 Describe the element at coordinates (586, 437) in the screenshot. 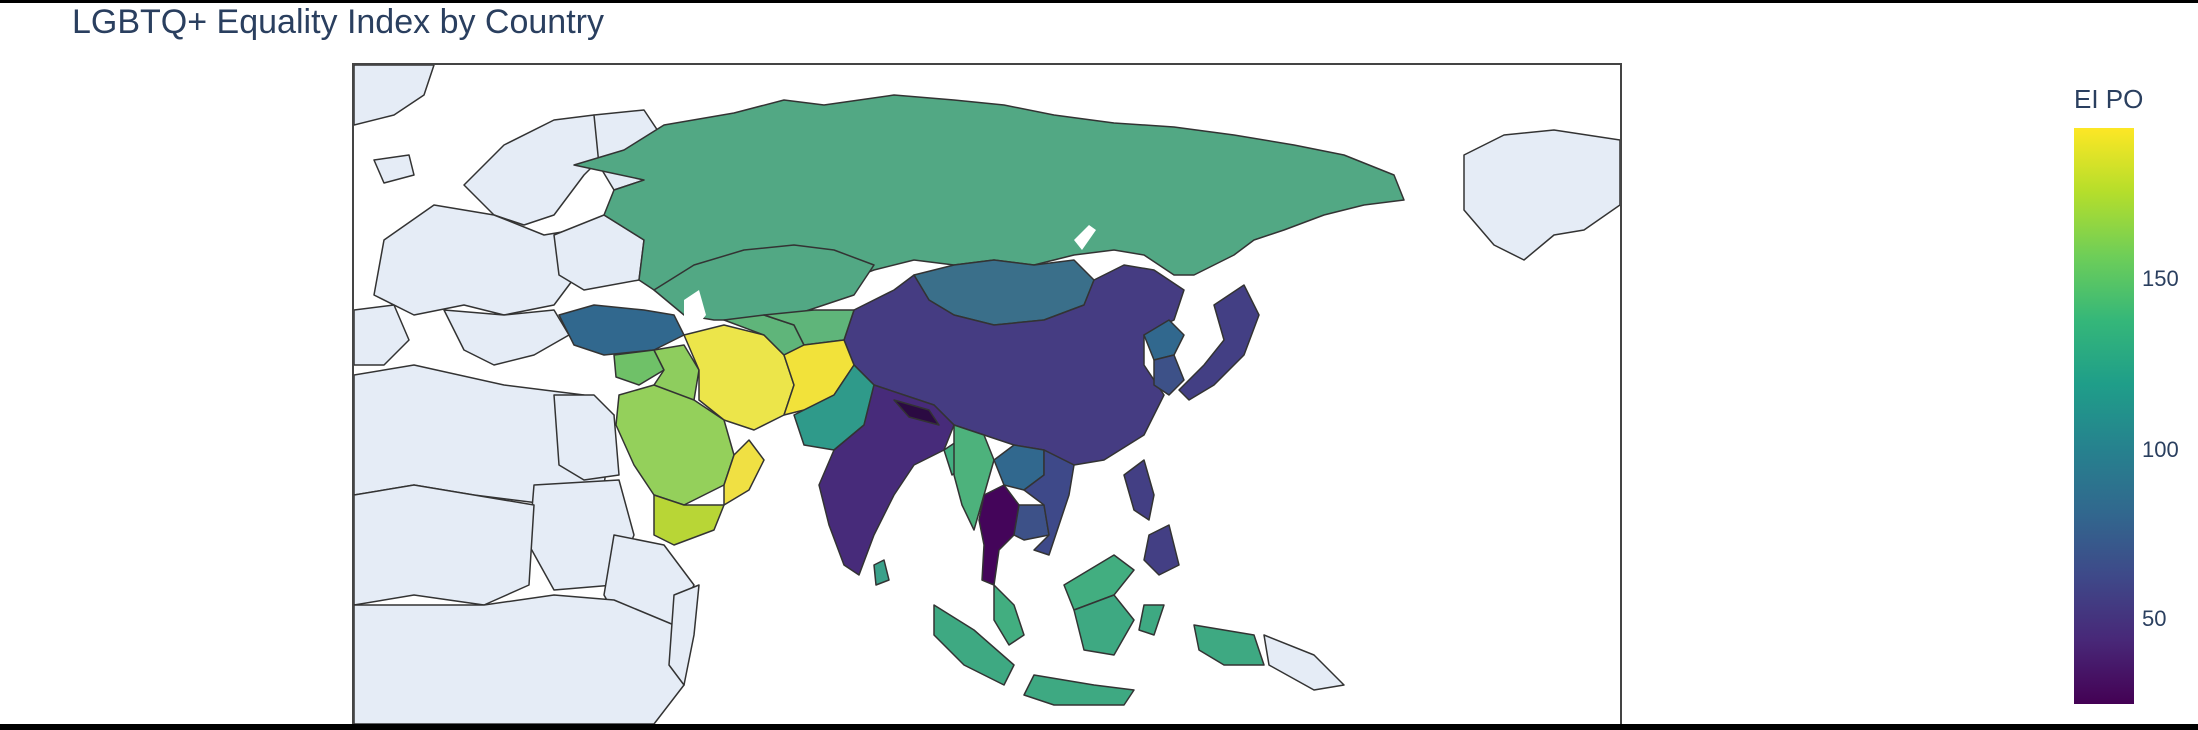

I see `country-egypt` at that location.